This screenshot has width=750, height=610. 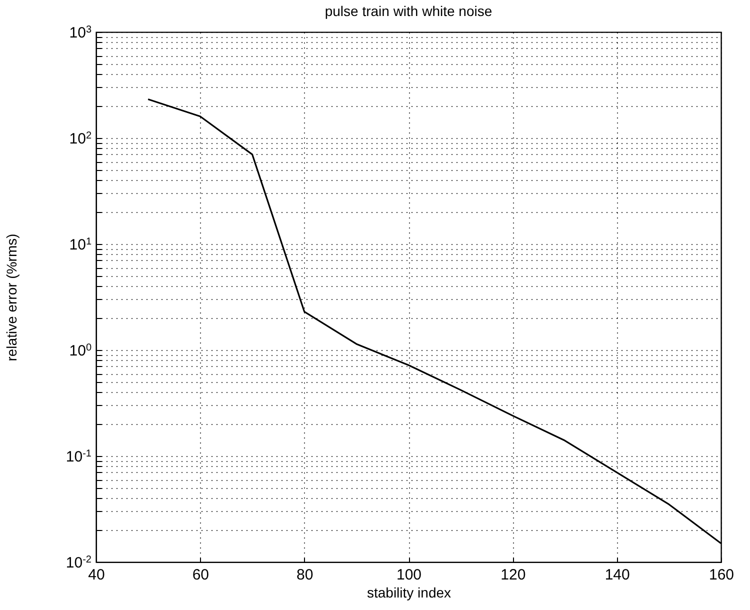 I want to click on x-tick-label: 120, so click(x=513, y=575).